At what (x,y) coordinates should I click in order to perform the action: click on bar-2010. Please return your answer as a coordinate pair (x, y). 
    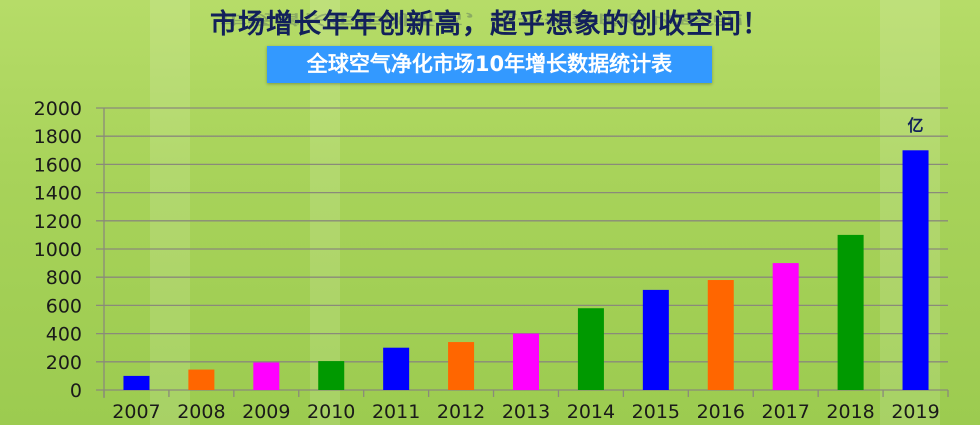
    Looking at the image, I should click on (331, 375).